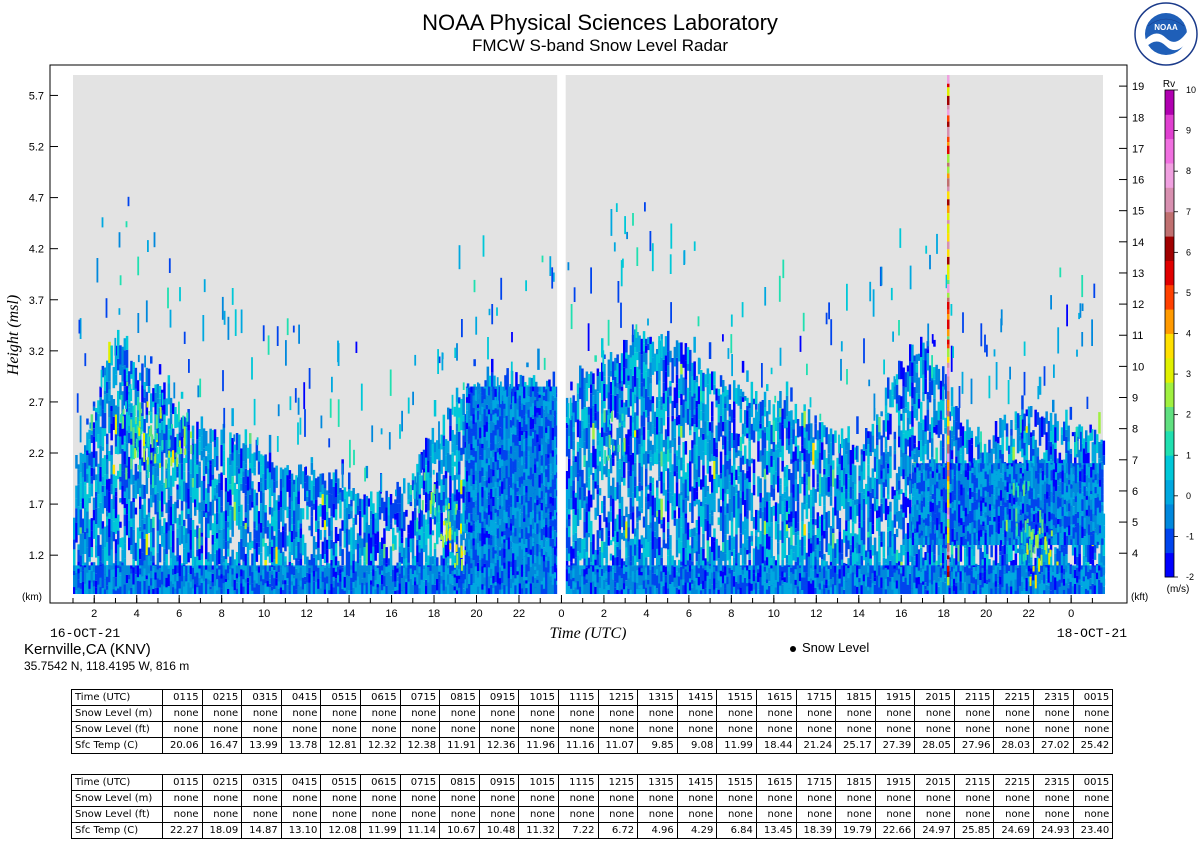  I want to click on y-tick-label-km: 1.2, so click(36, 556).